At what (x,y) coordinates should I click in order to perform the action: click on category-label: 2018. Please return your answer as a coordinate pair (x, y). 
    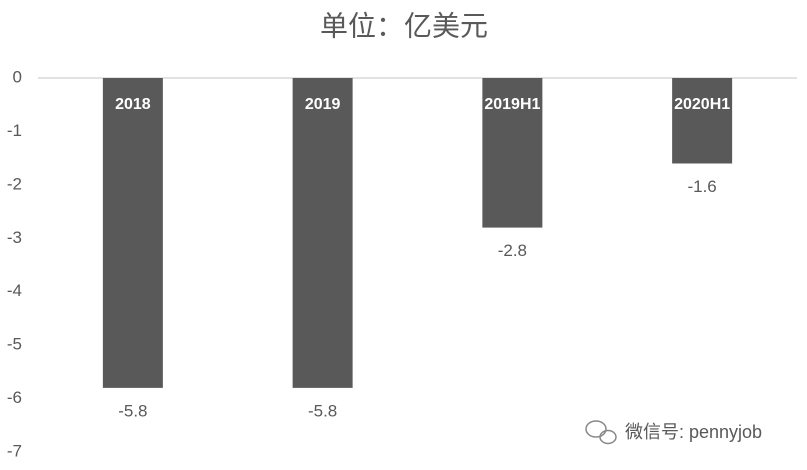
    Looking at the image, I should click on (133, 104).